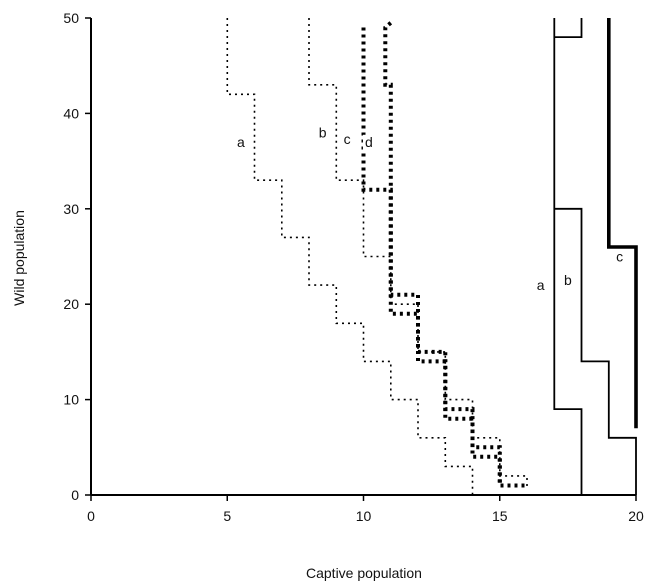 The height and width of the screenshot is (584, 648). I want to click on x-tick-label: 10, so click(364, 516).